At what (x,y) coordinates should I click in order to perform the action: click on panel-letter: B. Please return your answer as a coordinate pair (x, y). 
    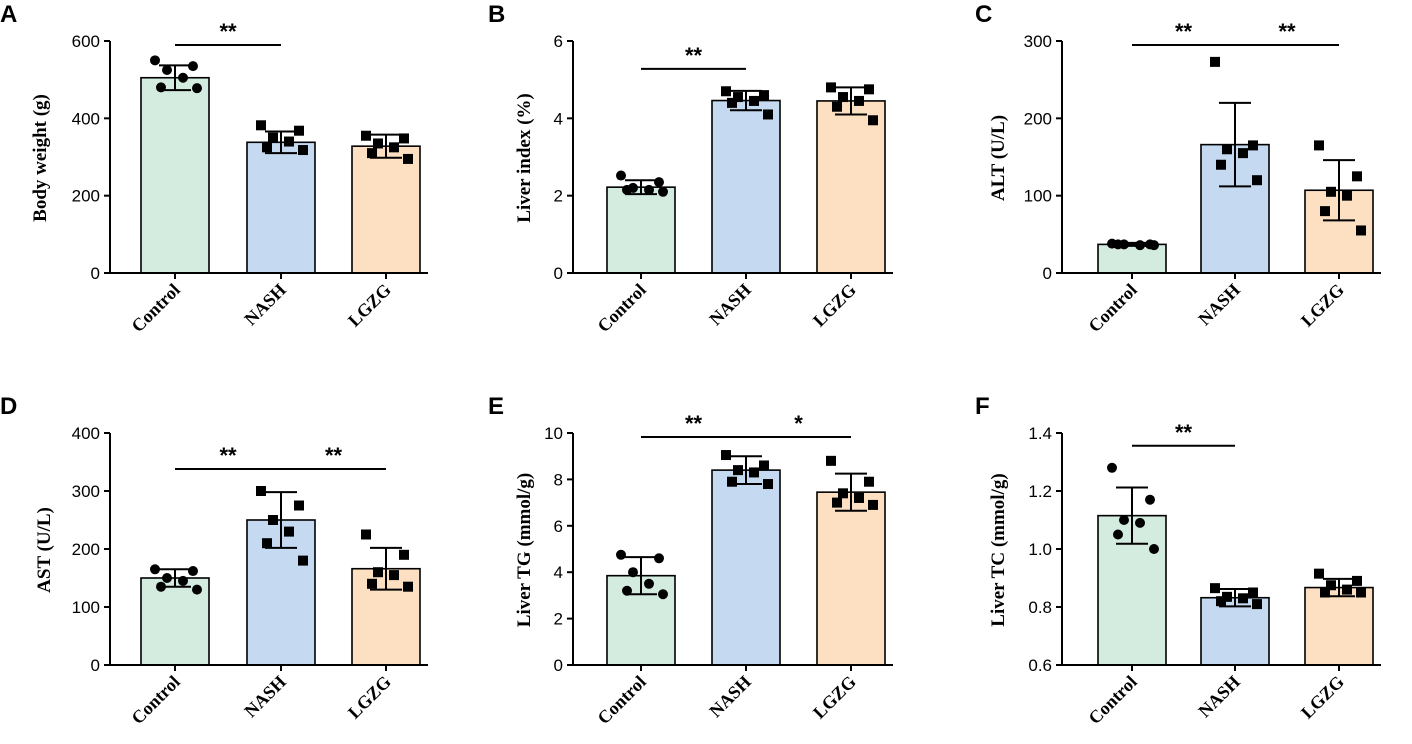
    Looking at the image, I should click on (496, 14).